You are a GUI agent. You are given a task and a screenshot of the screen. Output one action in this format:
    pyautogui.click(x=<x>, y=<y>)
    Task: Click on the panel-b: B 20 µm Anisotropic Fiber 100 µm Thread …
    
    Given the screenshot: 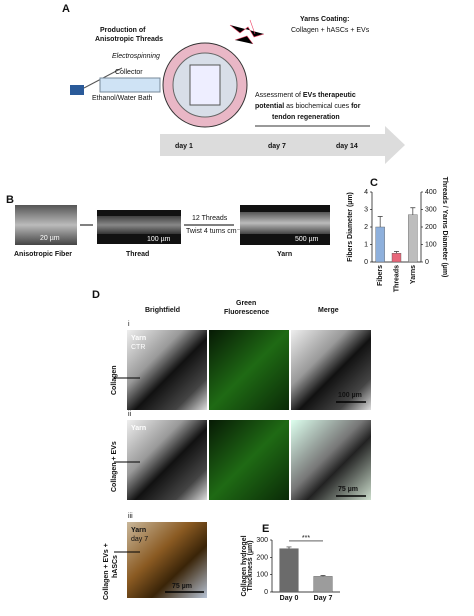 What is the action you would take?
    pyautogui.click(x=168, y=226)
    